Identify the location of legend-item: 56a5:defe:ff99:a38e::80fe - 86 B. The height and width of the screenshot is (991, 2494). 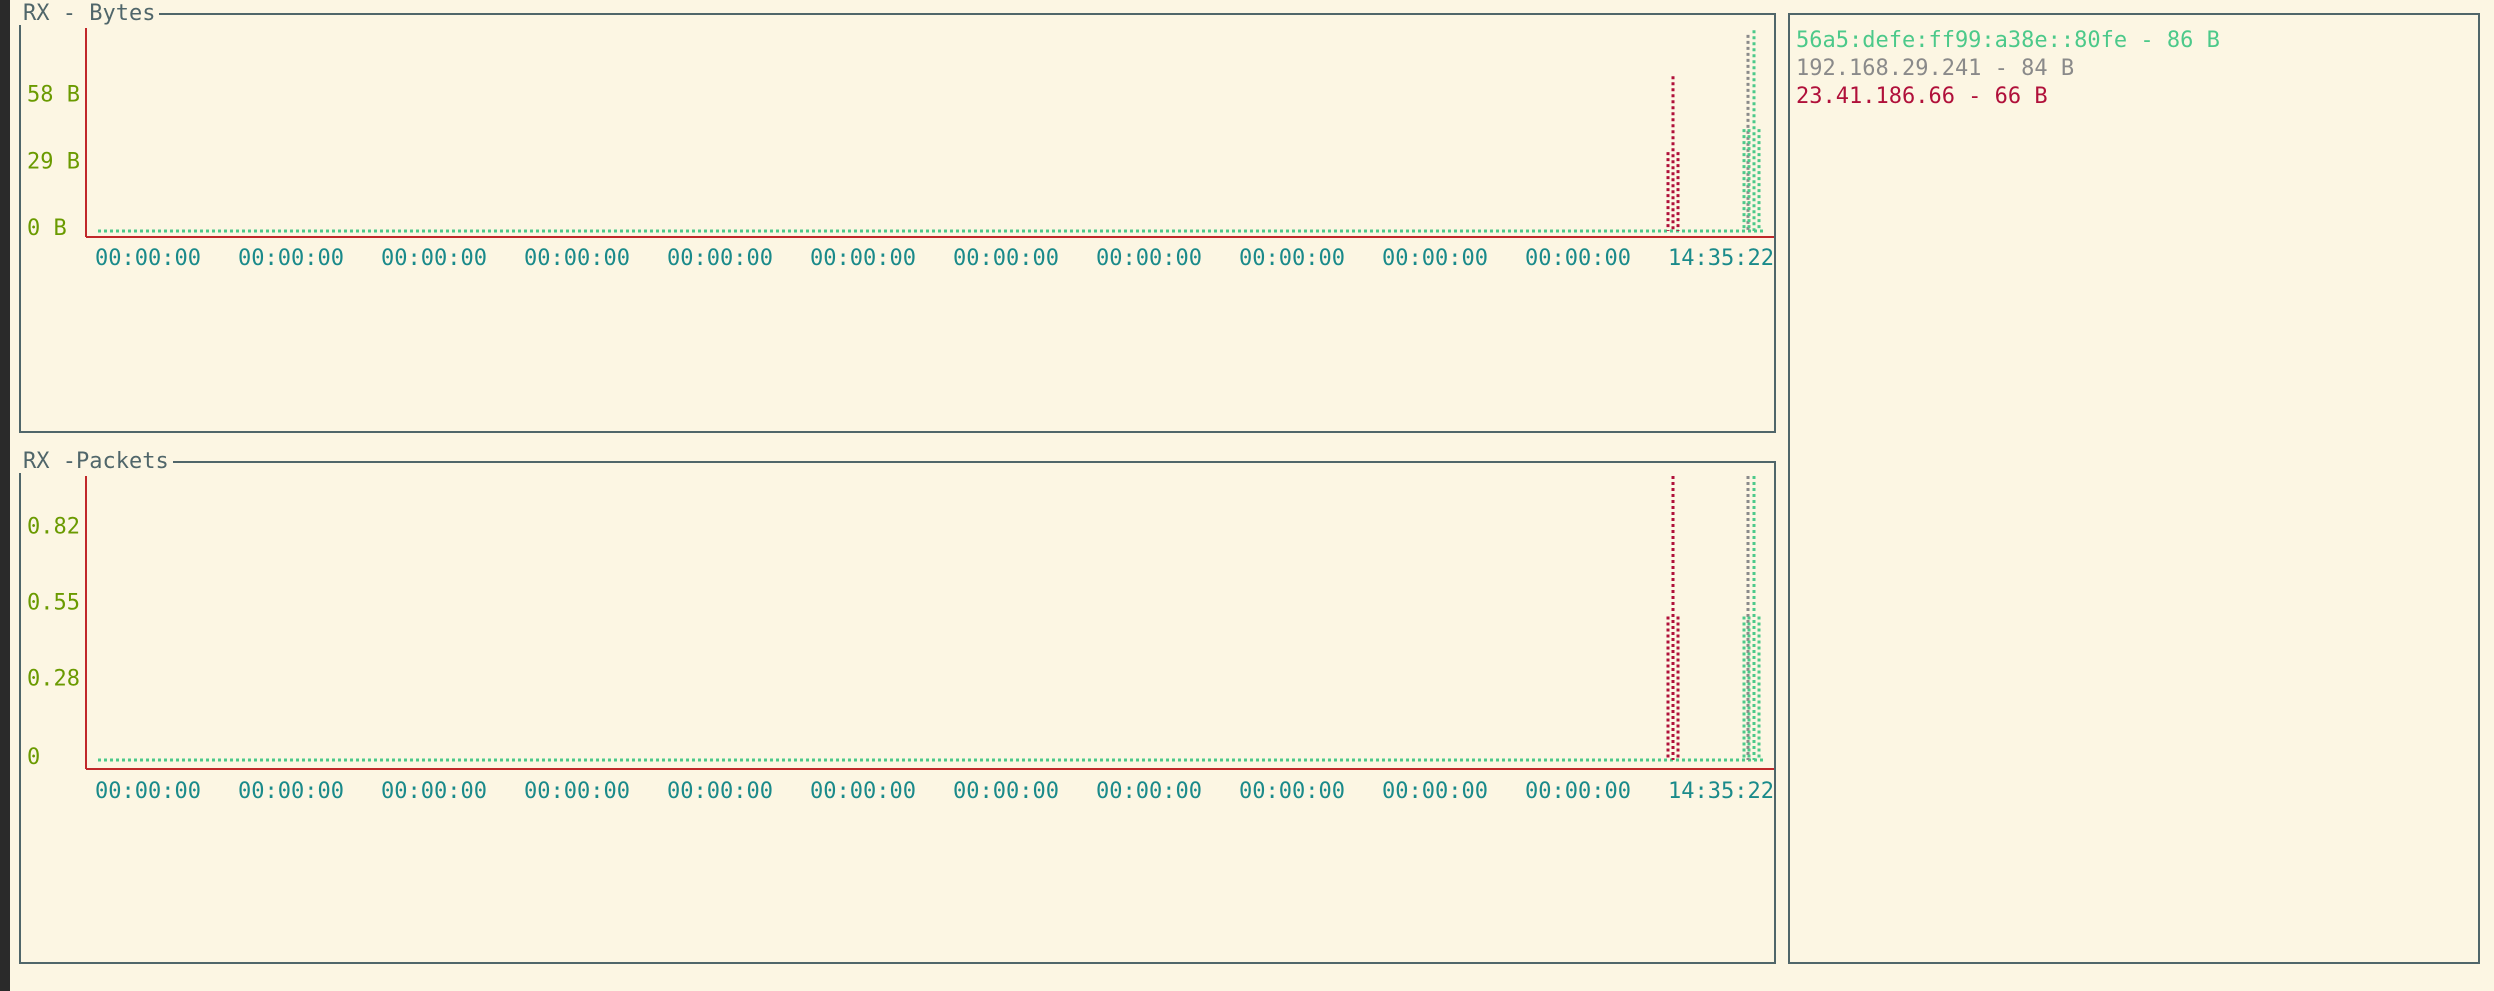
(2008, 40).